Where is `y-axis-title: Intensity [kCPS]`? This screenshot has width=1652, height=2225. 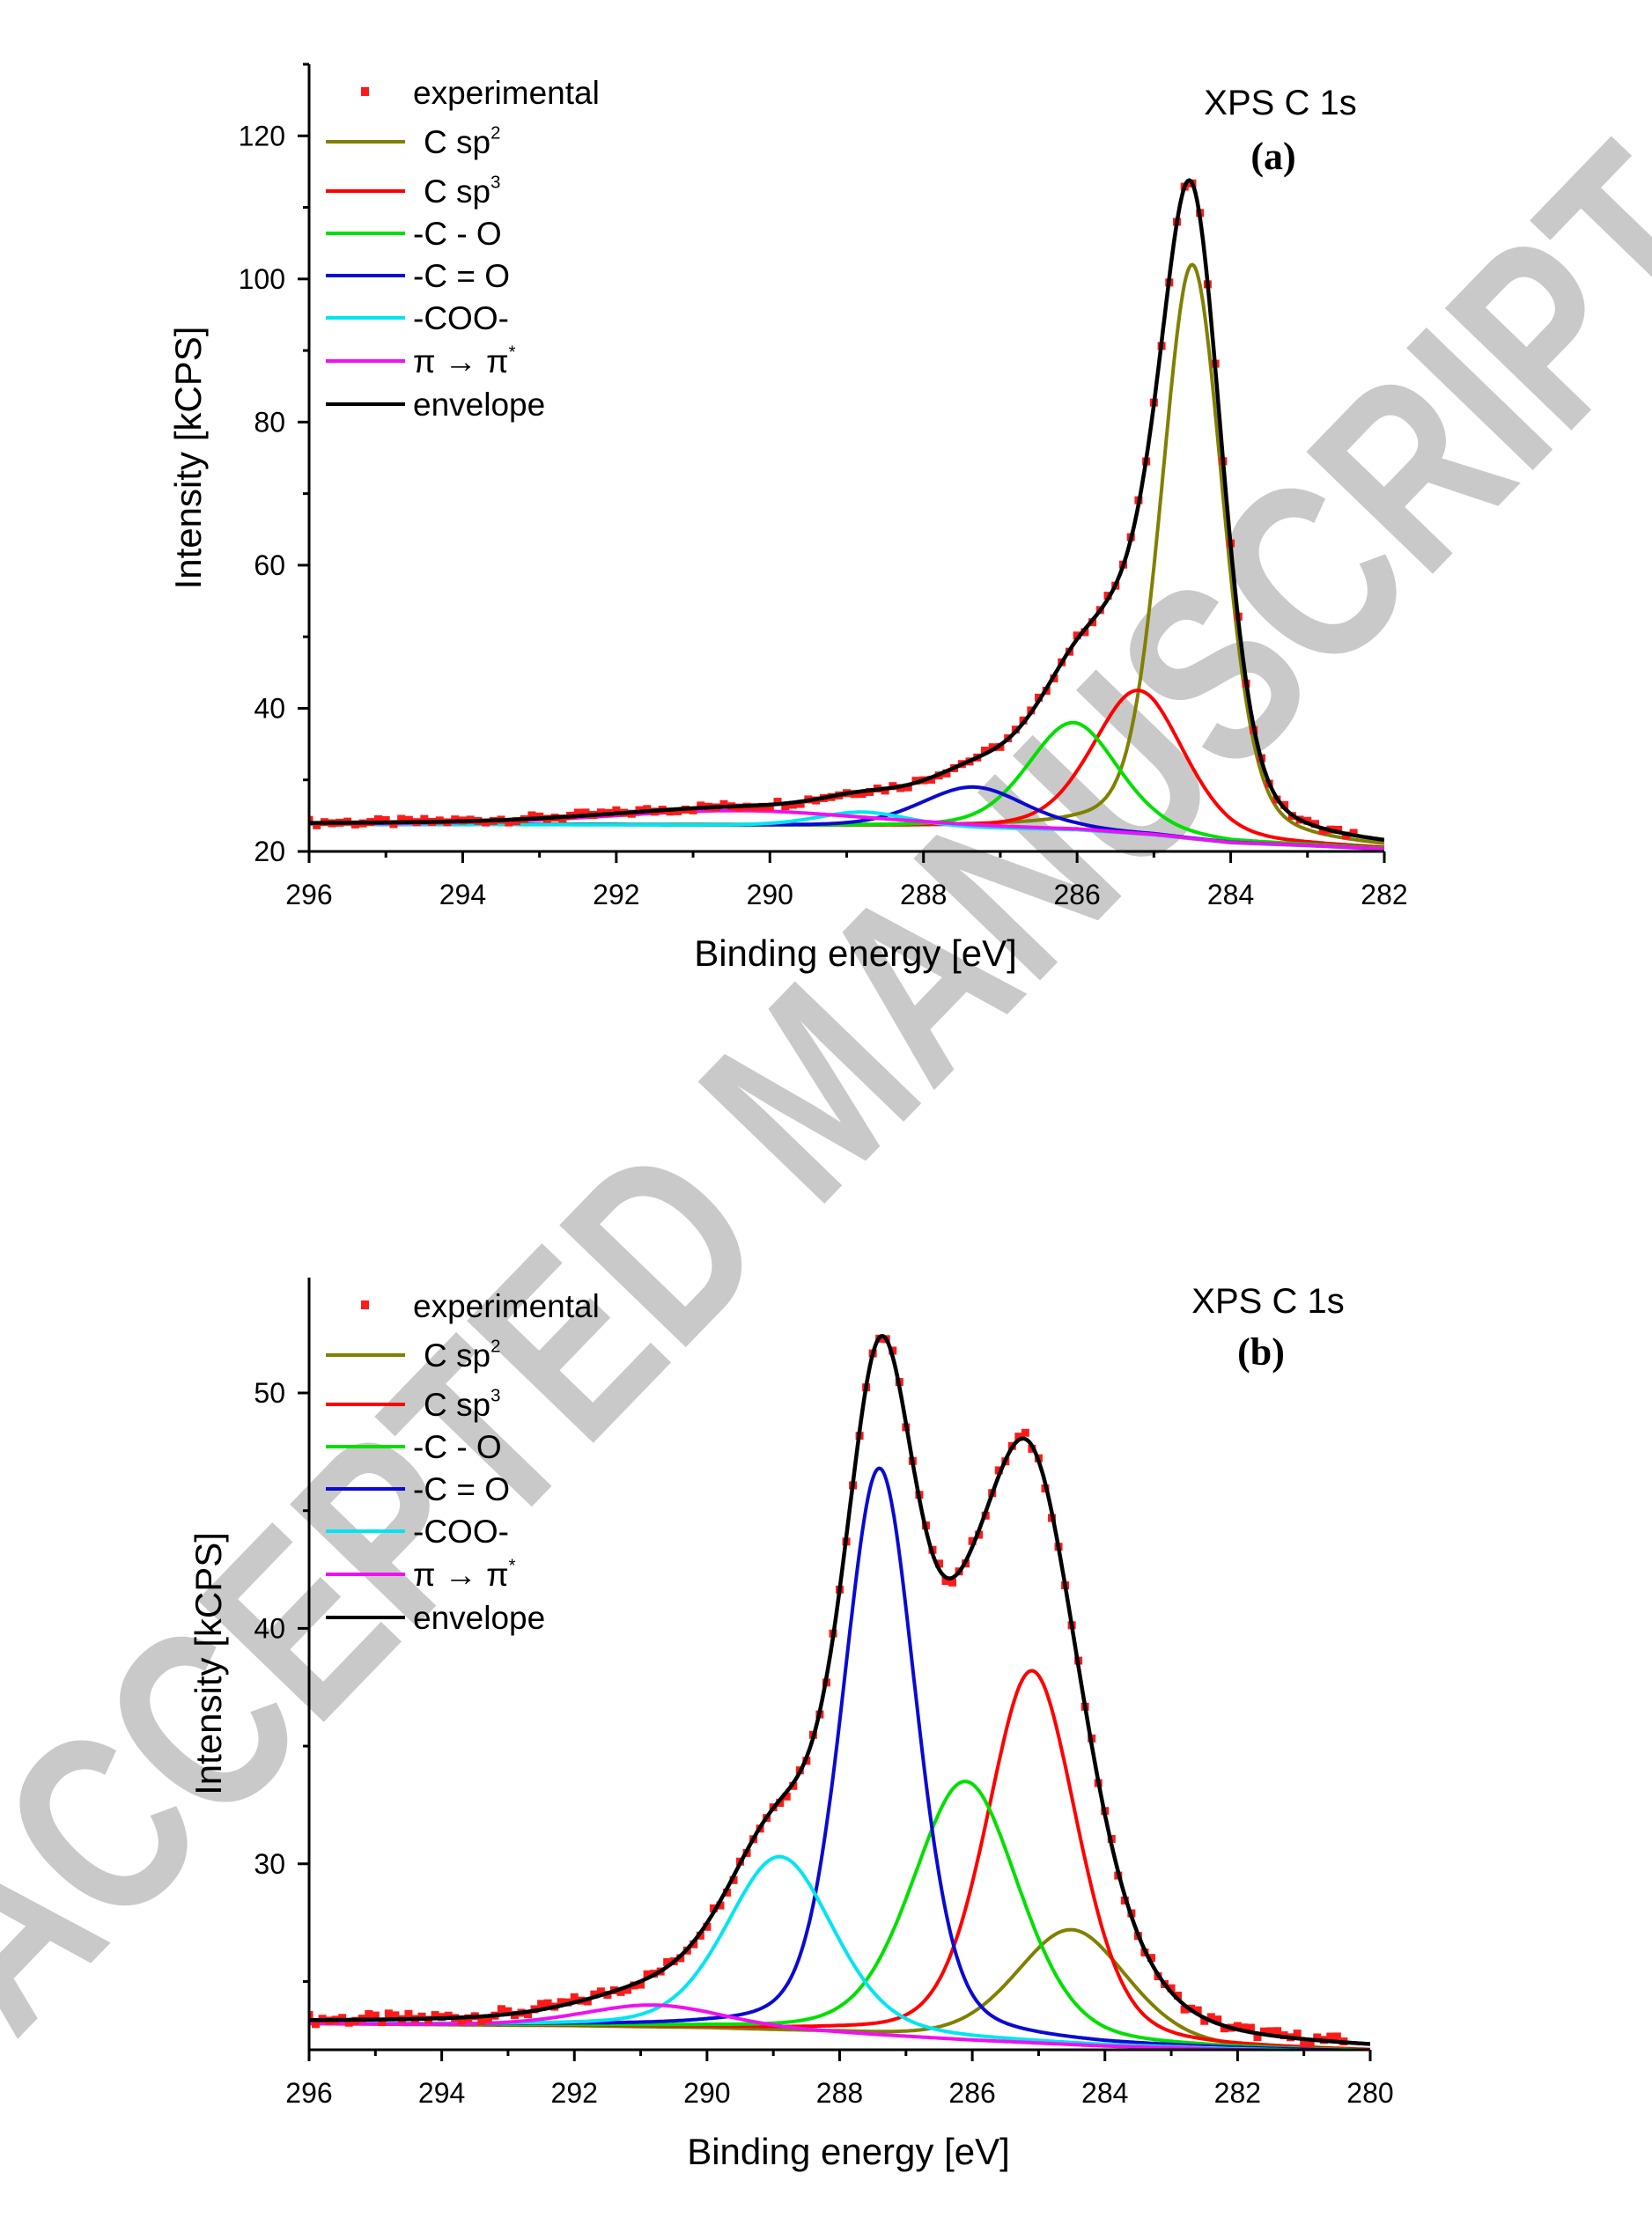 y-axis-title: Intensity [kCPS] is located at coordinates (208, 1663).